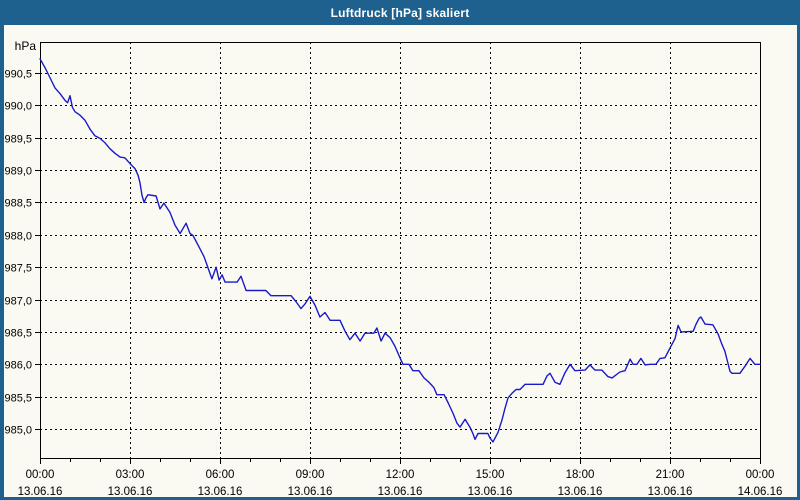 This screenshot has height=500, width=800. I want to click on y-tick-label: 989,5, so click(18, 140).